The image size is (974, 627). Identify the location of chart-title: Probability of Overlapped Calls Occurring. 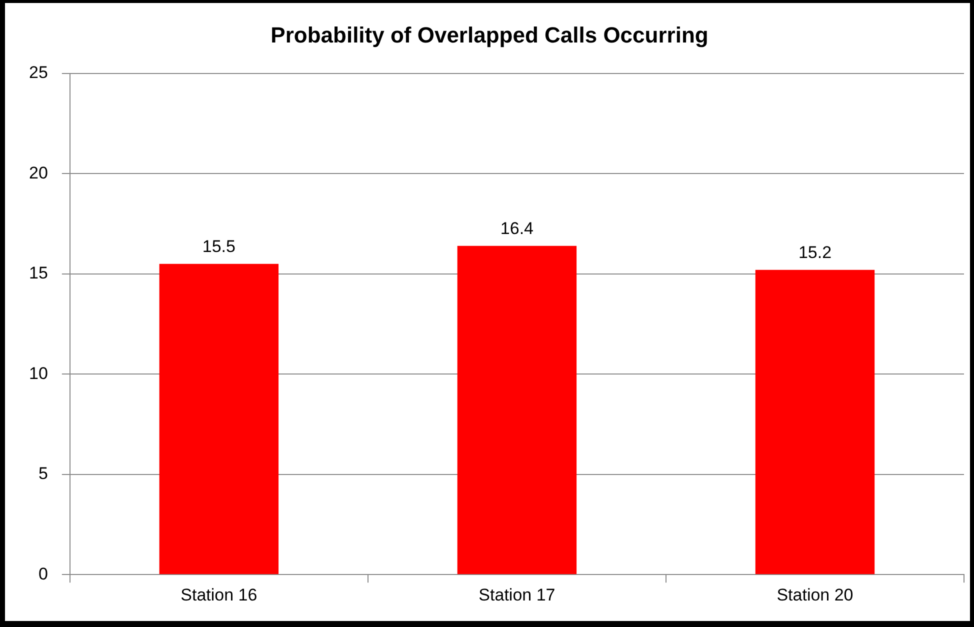
(489, 35).